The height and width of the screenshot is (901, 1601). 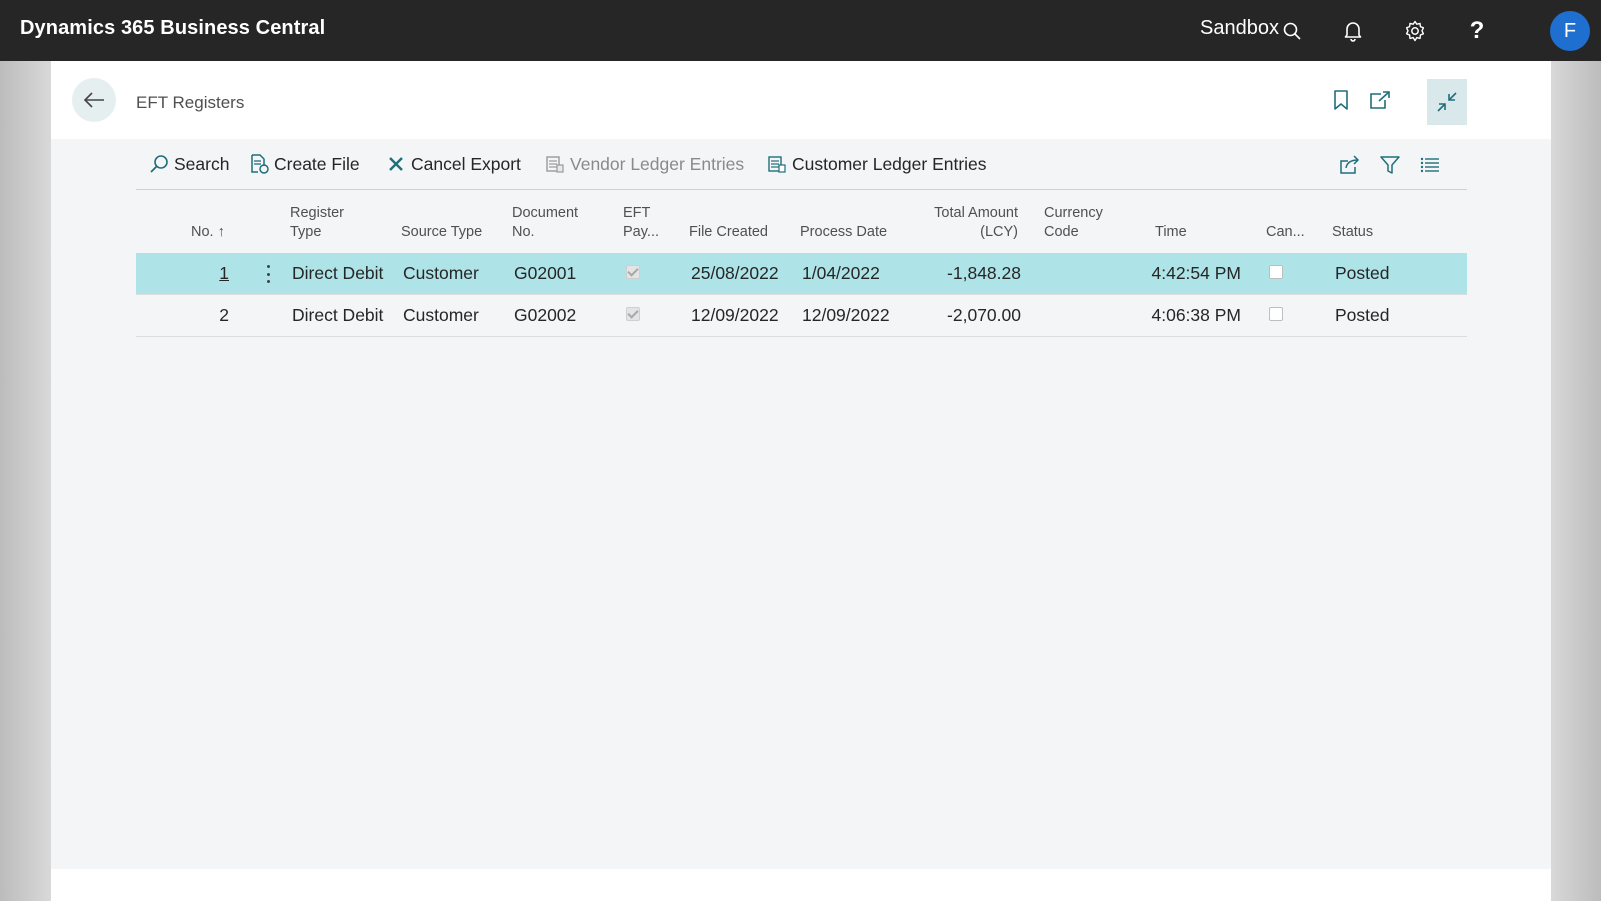 What do you see at coordinates (801, 885) in the screenshot?
I see `page-footer-strip` at bounding box center [801, 885].